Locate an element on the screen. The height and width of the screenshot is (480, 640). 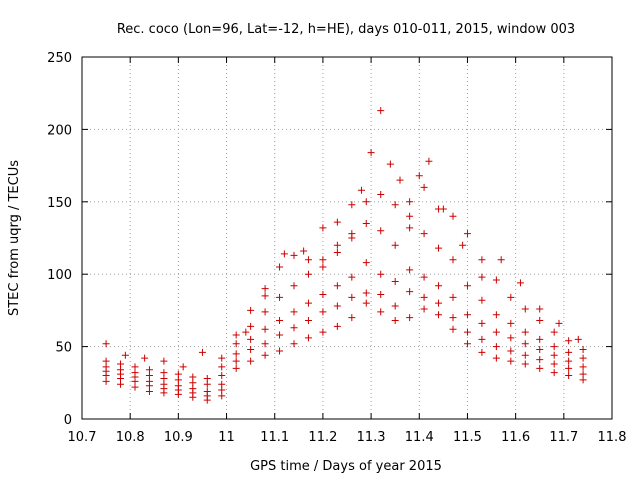
y-tick-labels: 0 50 100 150 200 250 is located at coordinates (59, 239).